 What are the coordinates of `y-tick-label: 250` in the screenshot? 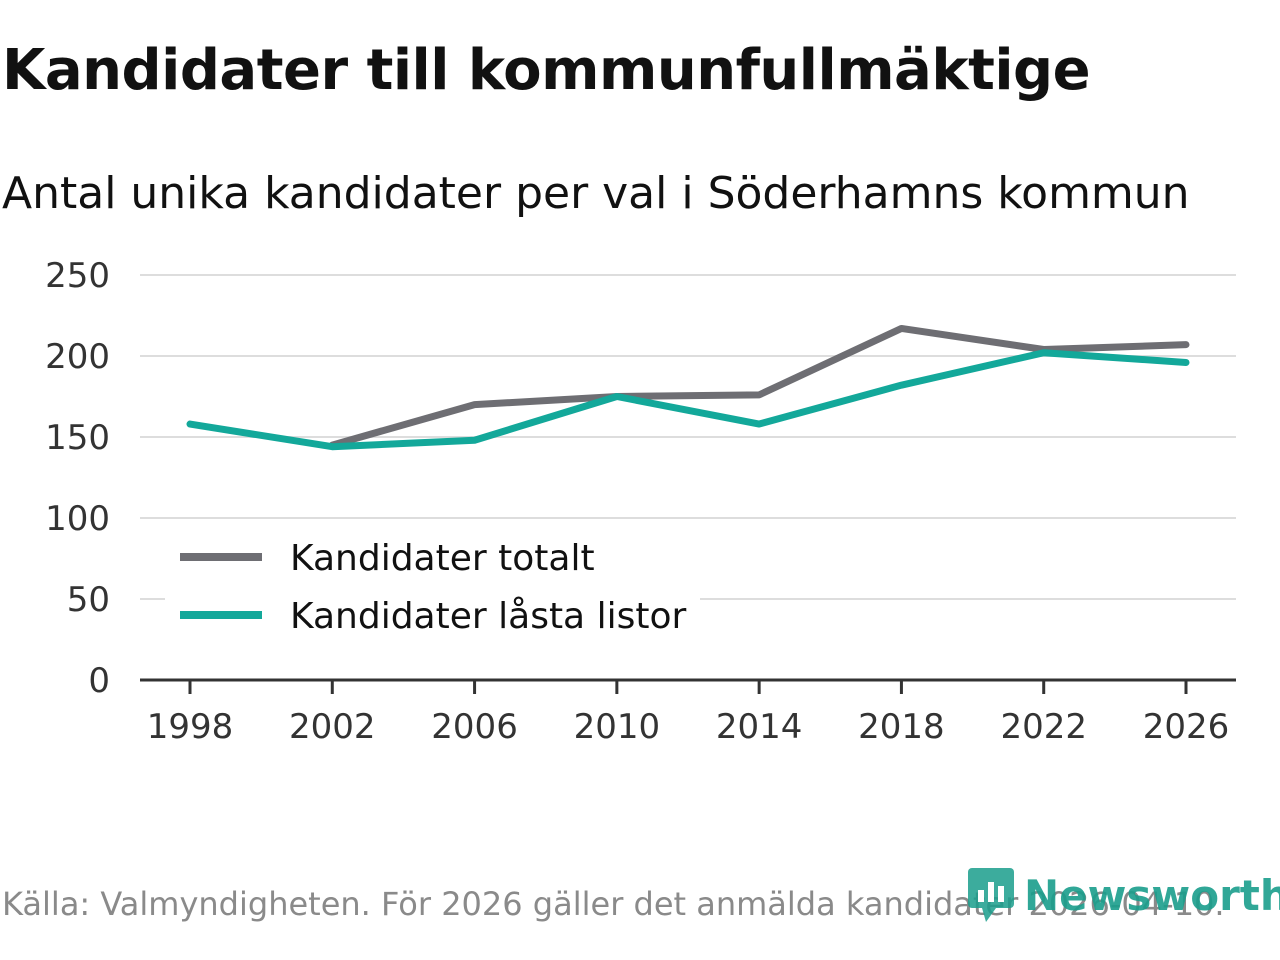 It's located at (77, 276).